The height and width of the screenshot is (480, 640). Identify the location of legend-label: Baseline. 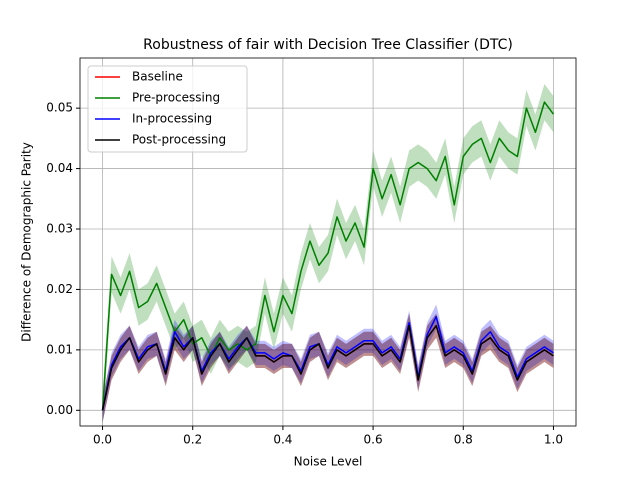
(157, 77).